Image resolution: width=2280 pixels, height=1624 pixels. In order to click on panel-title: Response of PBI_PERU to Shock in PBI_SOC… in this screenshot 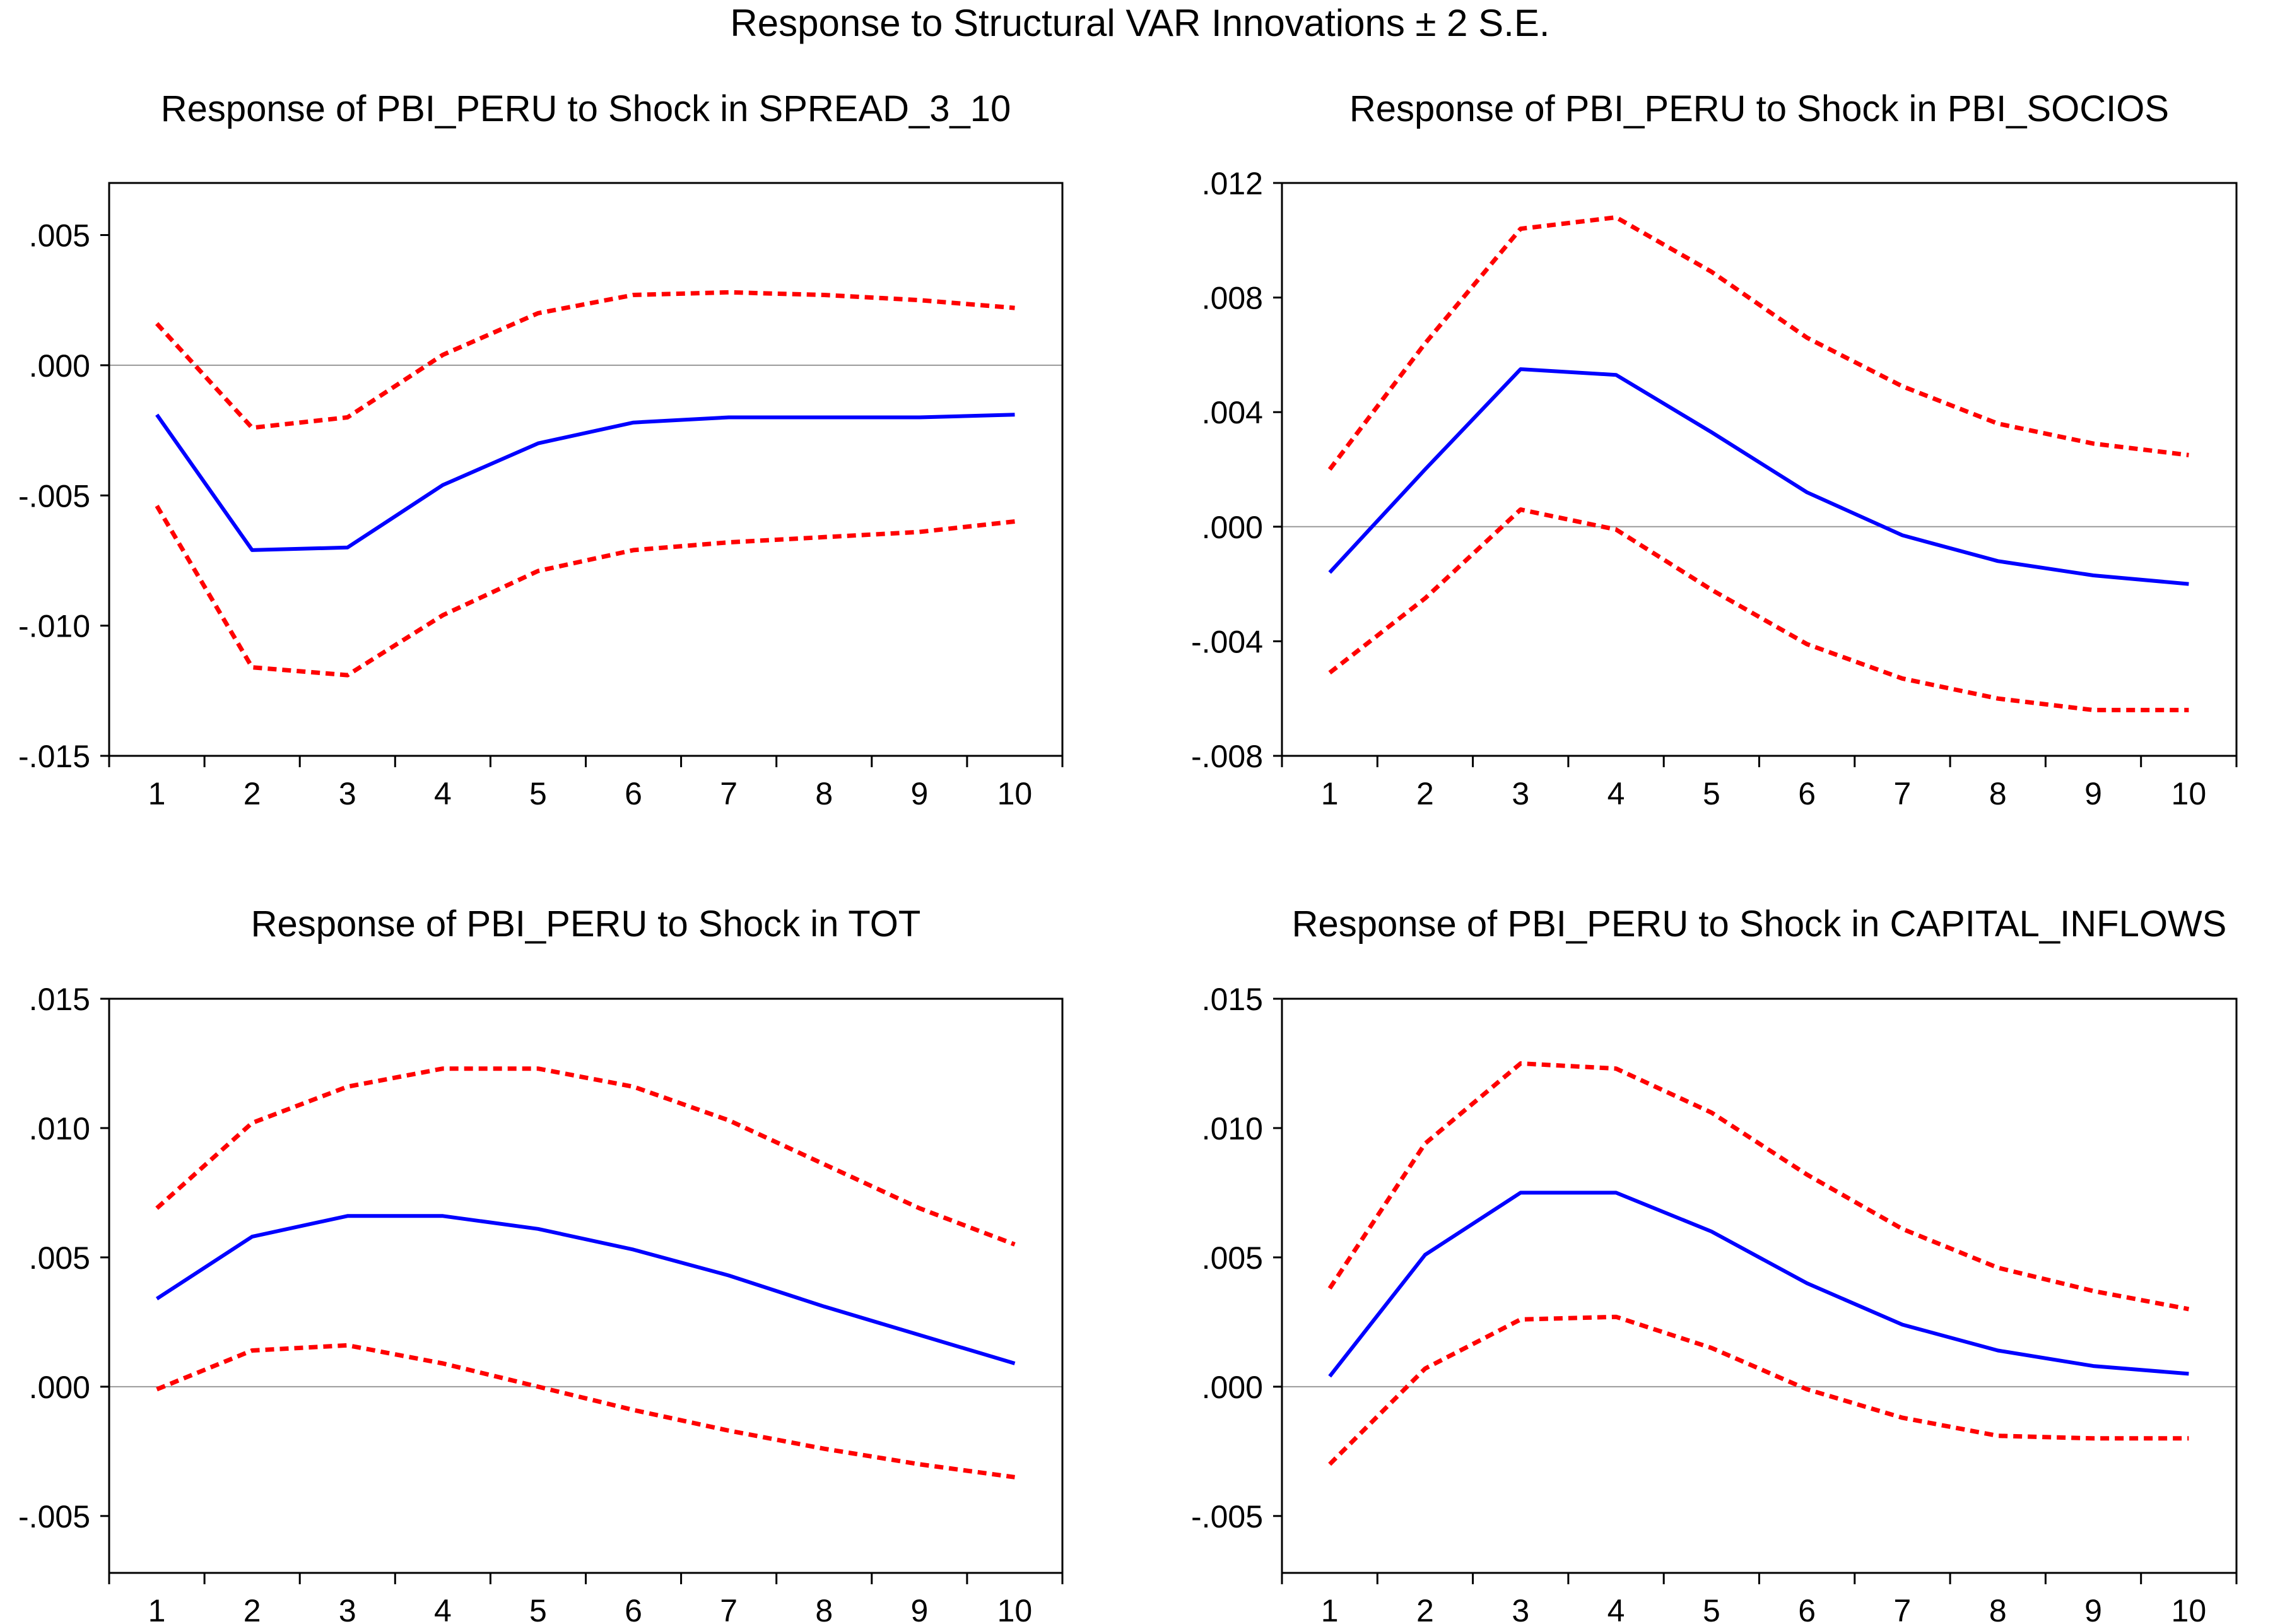, I will do `click(1759, 108)`.